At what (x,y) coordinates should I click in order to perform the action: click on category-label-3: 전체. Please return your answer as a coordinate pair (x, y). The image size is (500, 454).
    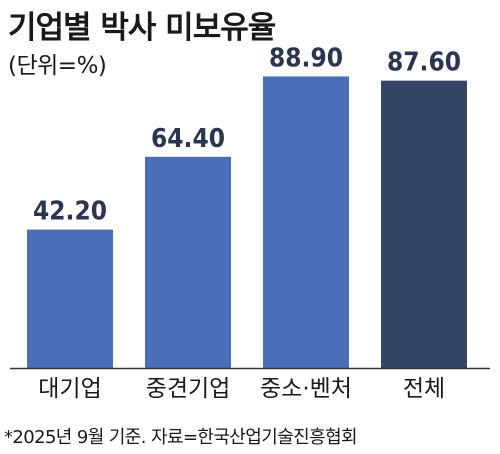
    Looking at the image, I should click on (424, 389).